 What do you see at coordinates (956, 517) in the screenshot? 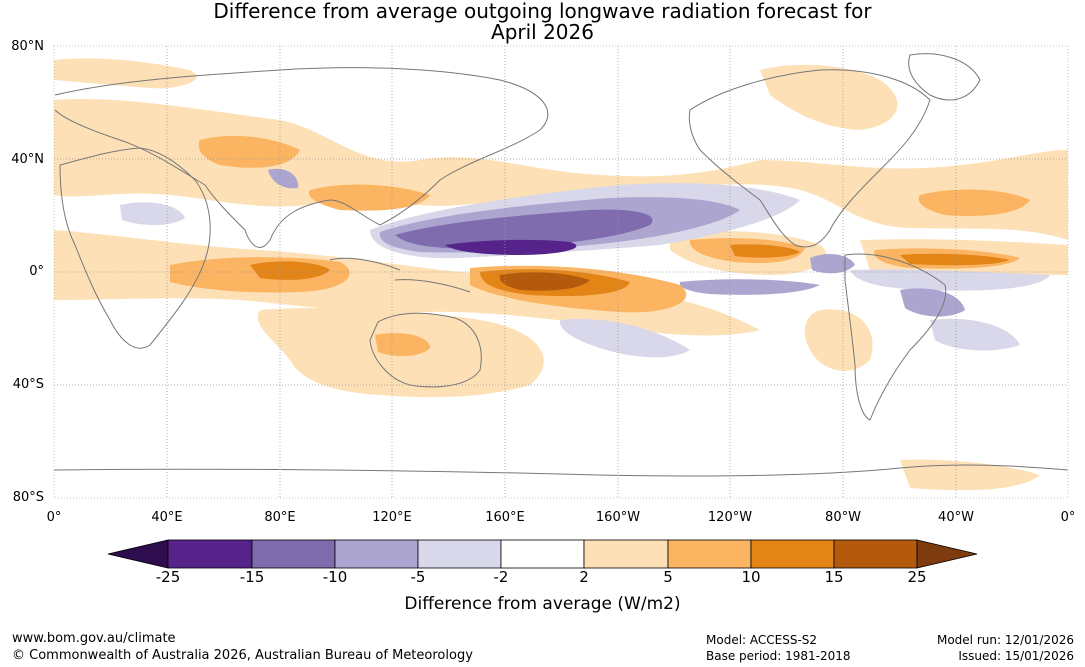
I see `lon-label-40w: 40°W` at bounding box center [956, 517].